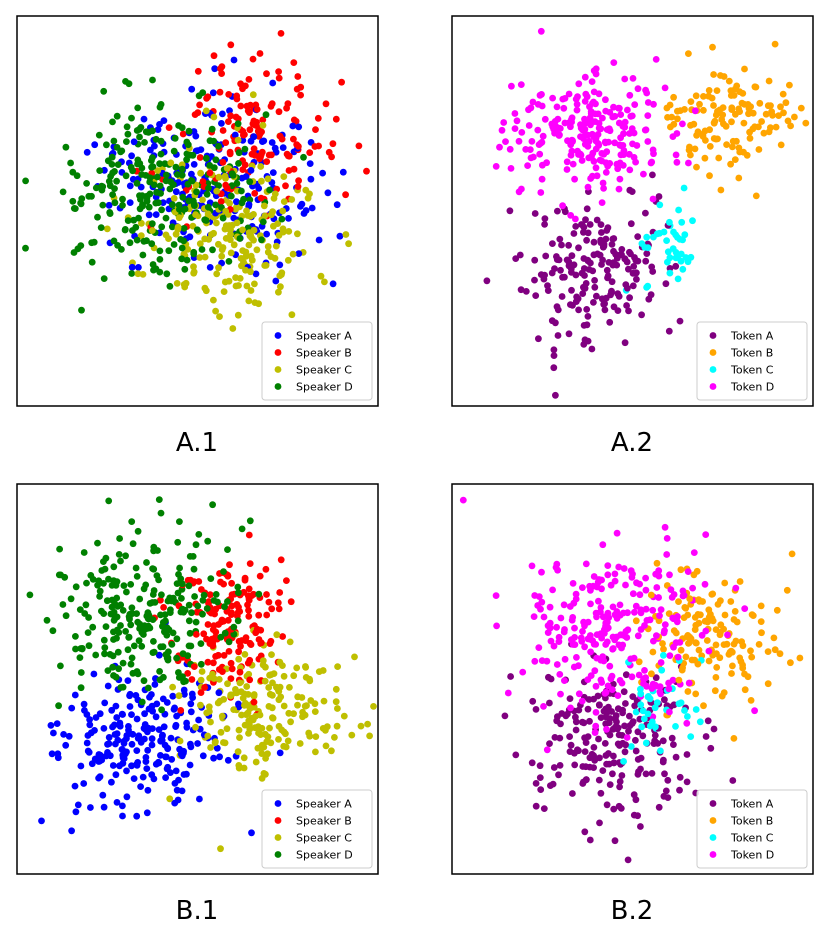 Image resolution: width=831 pixels, height=942 pixels. What do you see at coordinates (324, 838) in the screenshot?
I see `legend-label: Speaker C` at bounding box center [324, 838].